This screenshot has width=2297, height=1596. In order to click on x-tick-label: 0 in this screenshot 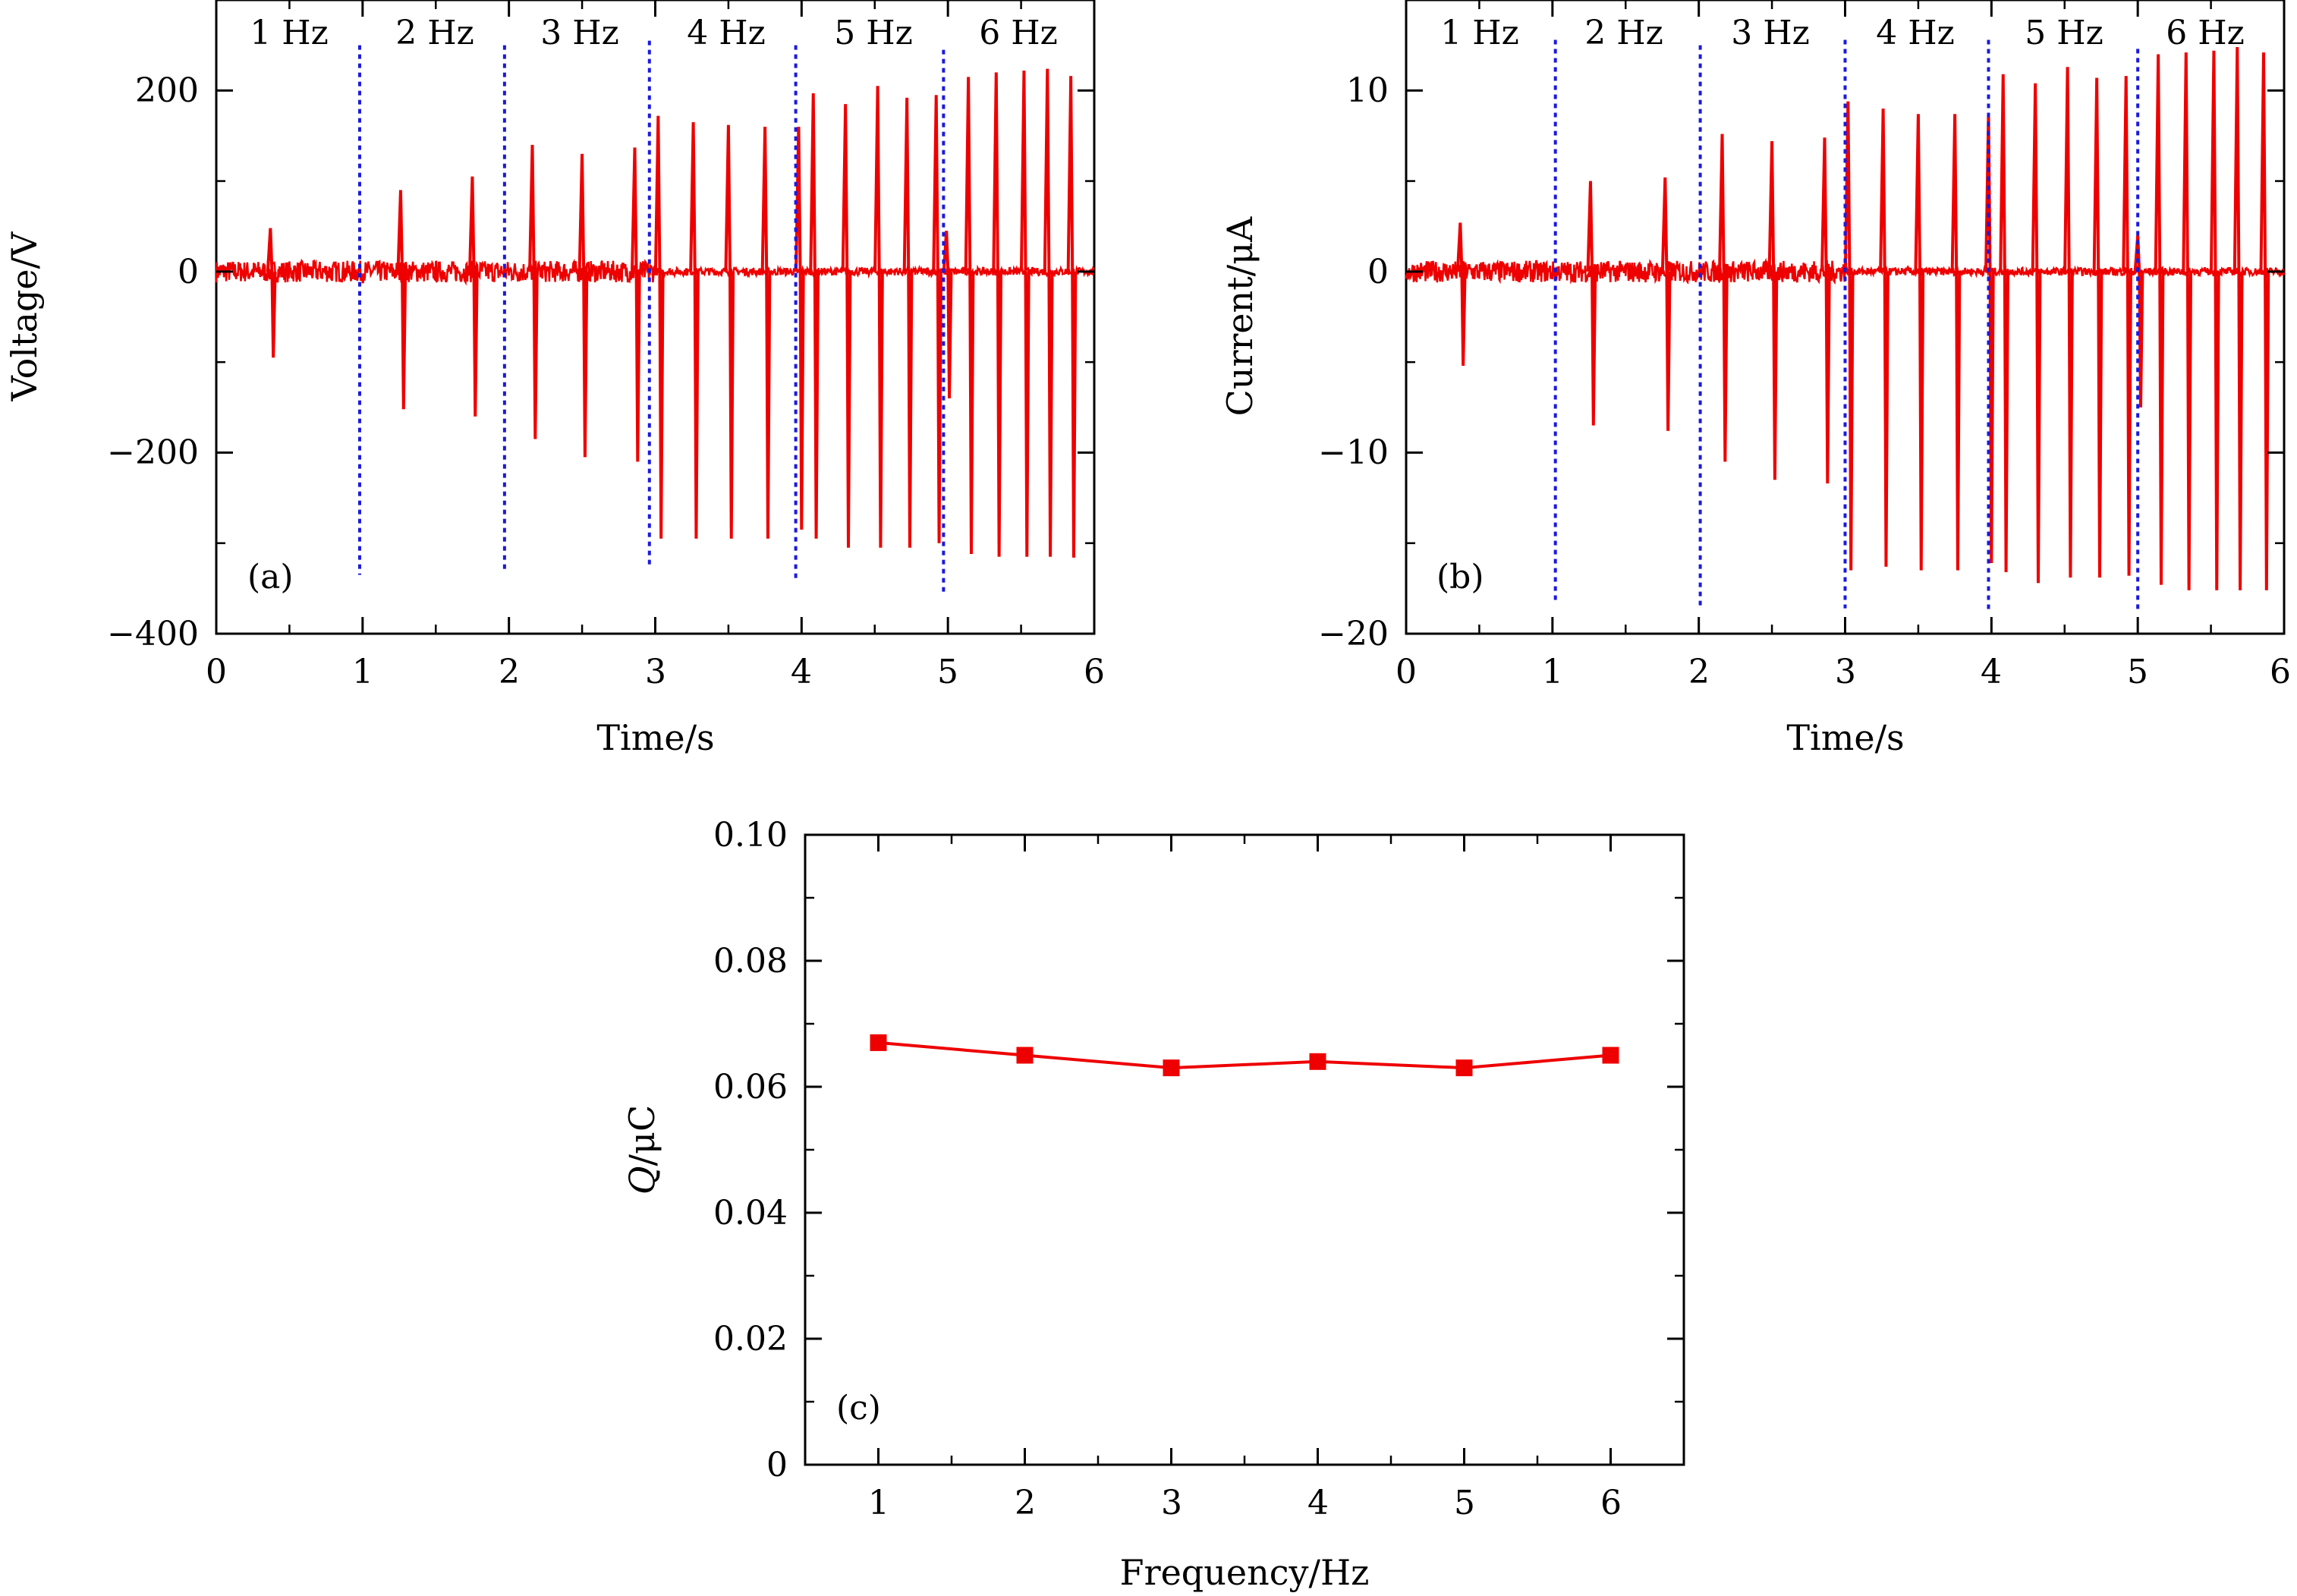, I will do `click(1406, 672)`.